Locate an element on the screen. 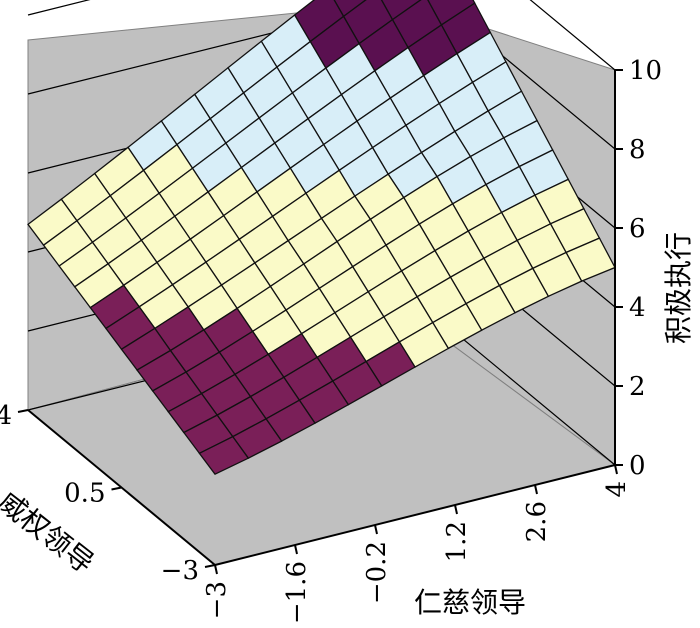 This screenshot has width=700, height=628. x-tick-label: −0.2 is located at coordinates (377, 572).